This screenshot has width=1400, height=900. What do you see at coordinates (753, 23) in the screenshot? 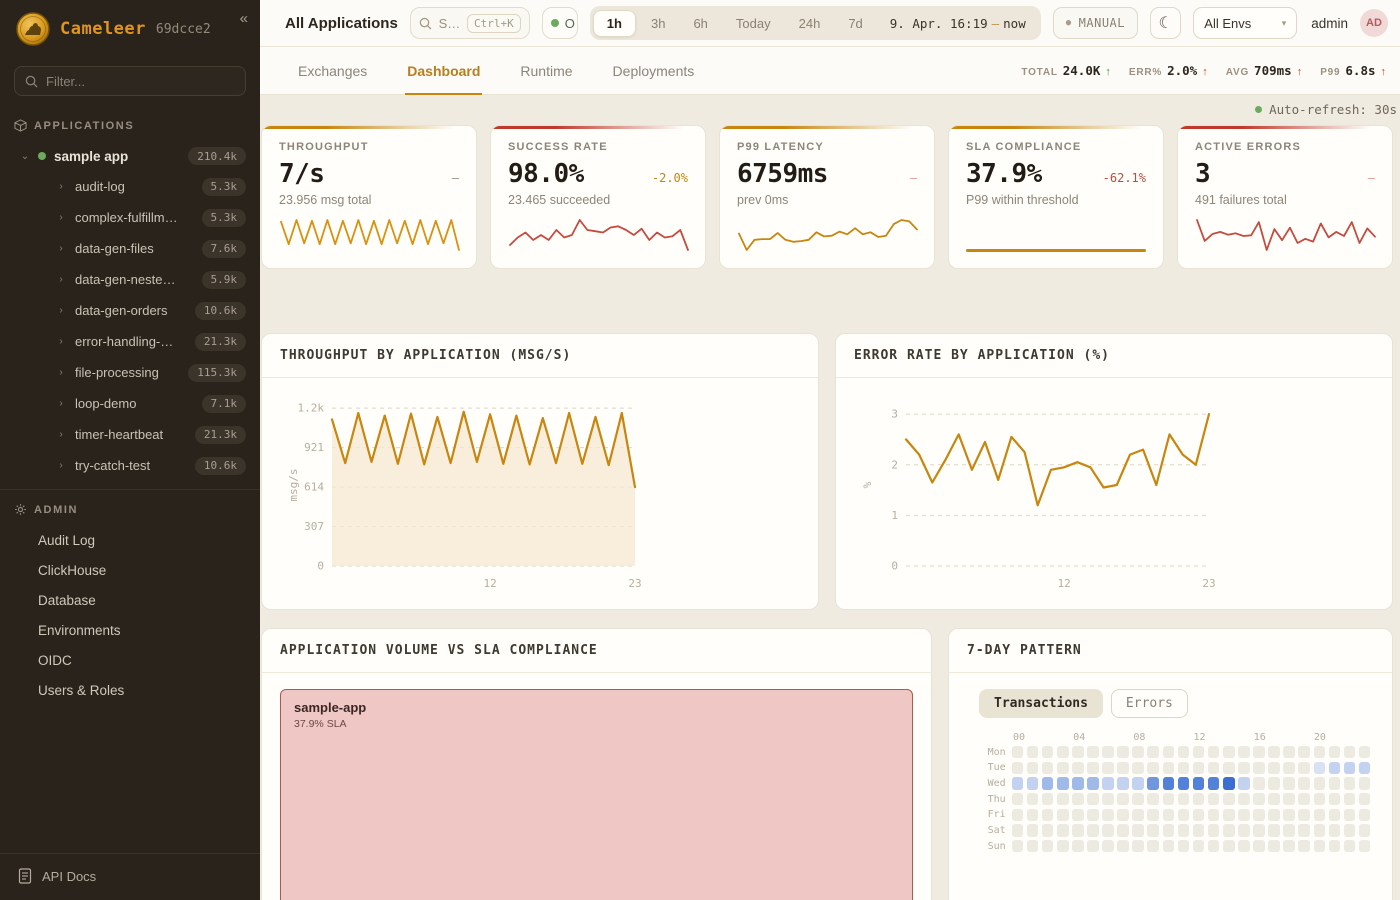
I see `time-range-today: Today` at bounding box center [753, 23].